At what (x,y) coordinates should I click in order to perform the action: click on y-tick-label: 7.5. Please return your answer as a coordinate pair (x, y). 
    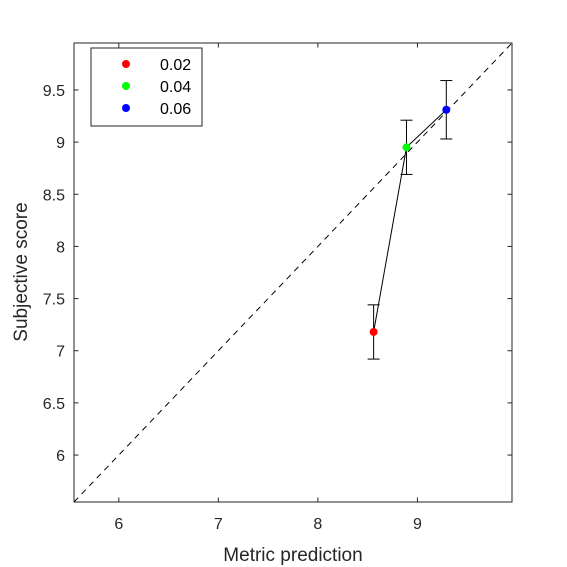
    Looking at the image, I should click on (54, 300).